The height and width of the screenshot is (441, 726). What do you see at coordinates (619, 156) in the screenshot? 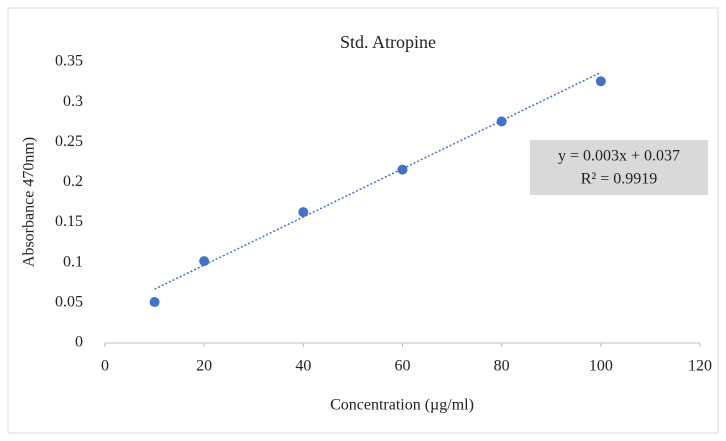
I see `trendline-equation: y = 0.003x + 0.037` at bounding box center [619, 156].